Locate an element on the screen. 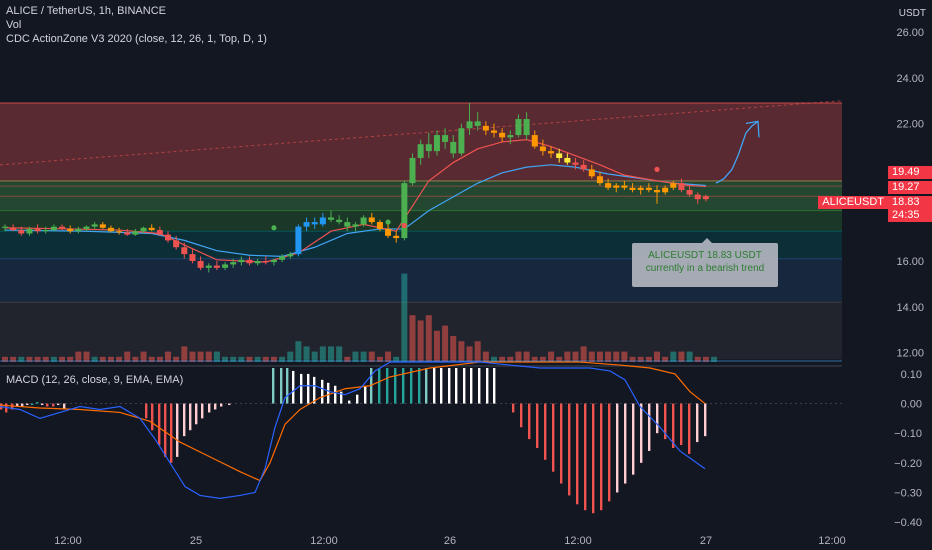 Image resolution: width=932 pixels, height=550 pixels. macd-tick-1: 0.00 is located at coordinates (911, 405).